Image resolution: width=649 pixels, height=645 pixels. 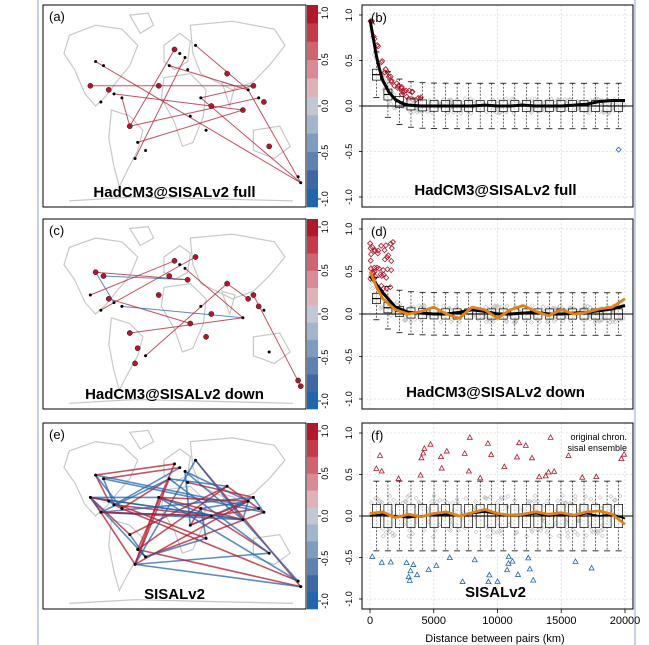 I want to click on correlation-links, so click(x=195, y=523).